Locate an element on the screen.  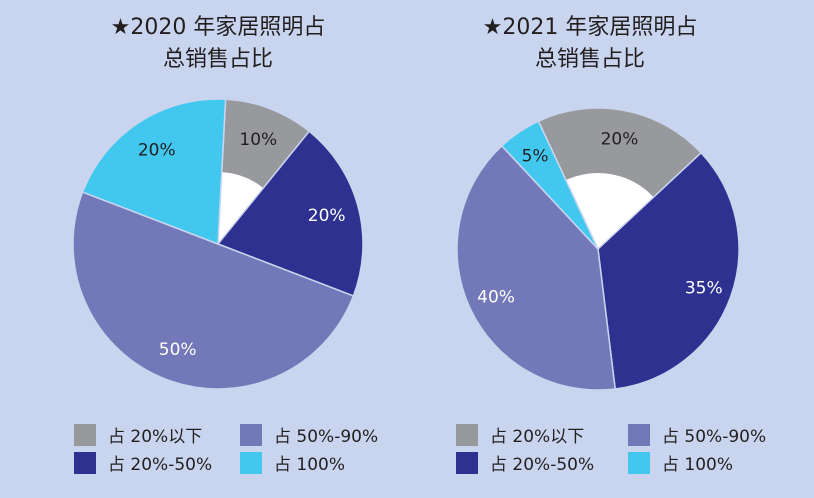
title-line-1: ★2021 年家居照明占 is located at coordinates (590, 27).